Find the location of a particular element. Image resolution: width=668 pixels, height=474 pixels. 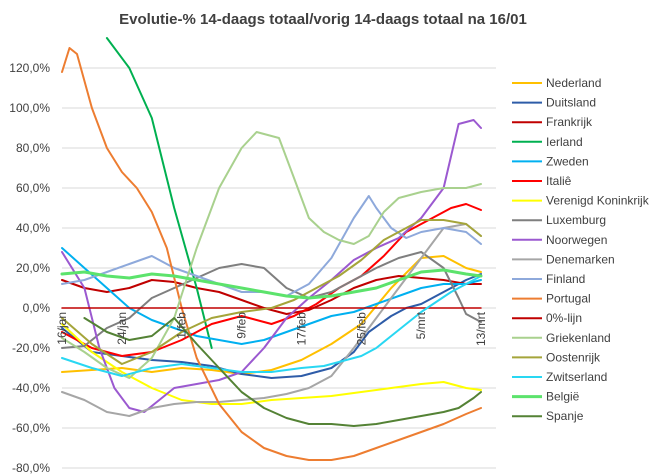

legend-label-portugal: Portugal is located at coordinates (568, 299).